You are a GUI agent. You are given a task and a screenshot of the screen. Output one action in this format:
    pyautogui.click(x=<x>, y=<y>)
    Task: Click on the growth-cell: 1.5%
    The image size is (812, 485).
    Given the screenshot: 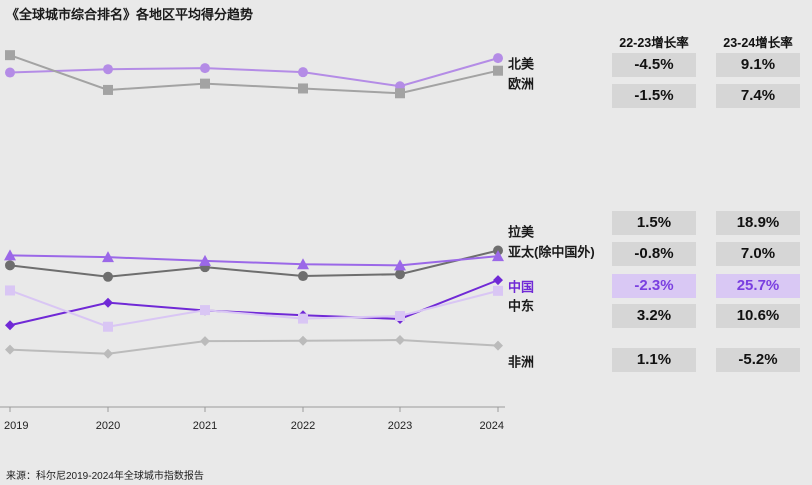 What is the action you would take?
    pyautogui.click(x=654, y=223)
    